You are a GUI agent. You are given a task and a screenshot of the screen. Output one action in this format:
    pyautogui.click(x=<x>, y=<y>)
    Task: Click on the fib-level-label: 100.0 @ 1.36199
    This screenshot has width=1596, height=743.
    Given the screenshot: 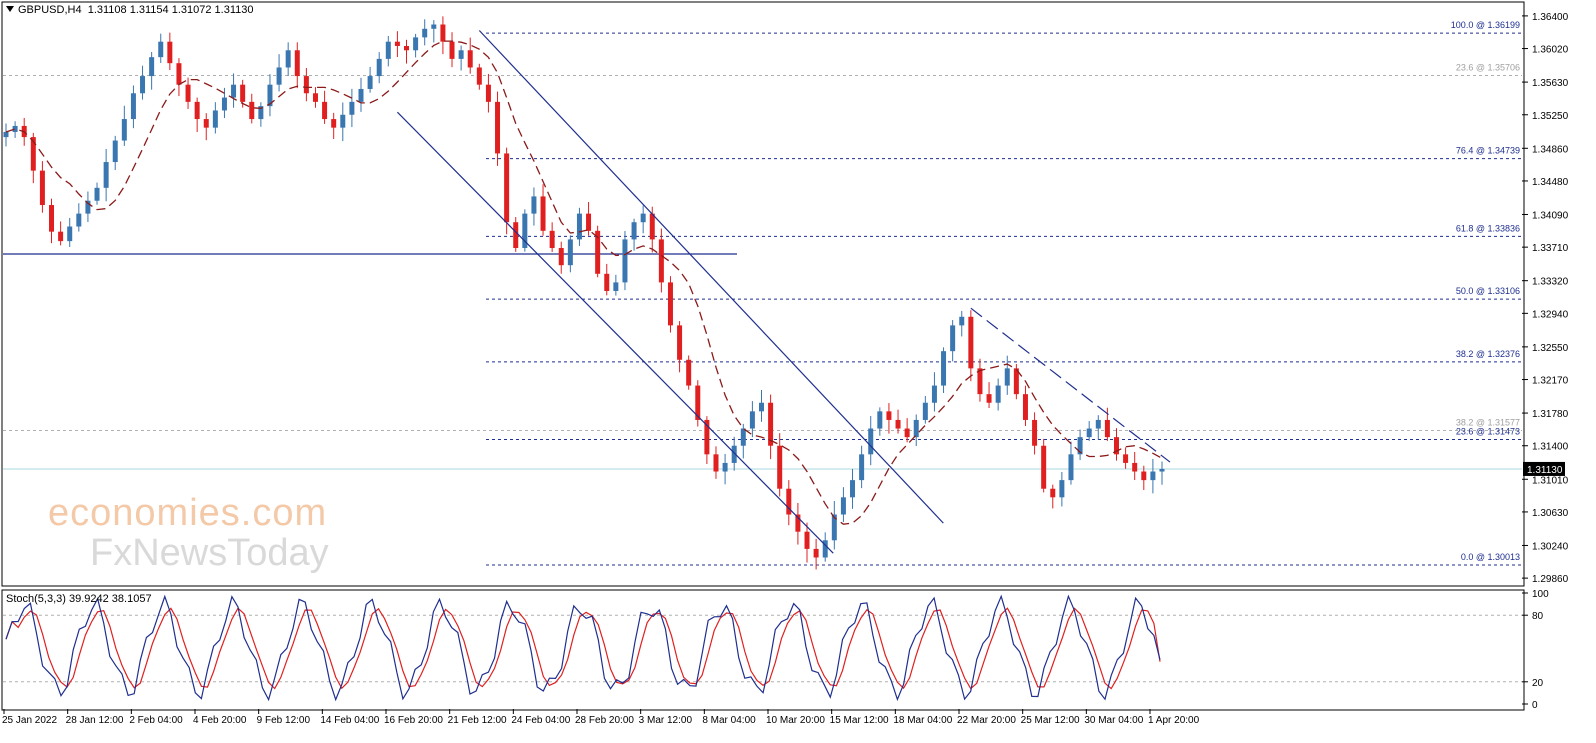 What is the action you would take?
    pyautogui.click(x=1485, y=25)
    